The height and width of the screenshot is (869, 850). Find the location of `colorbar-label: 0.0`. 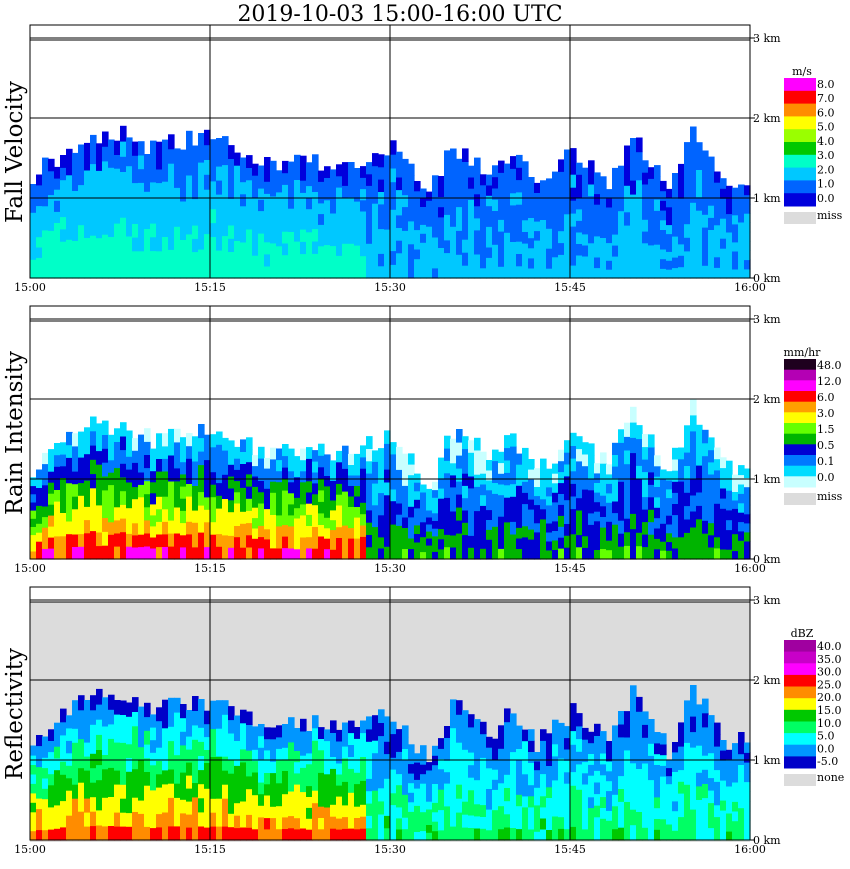

colorbar-label: 0.0 is located at coordinates (826, 477).